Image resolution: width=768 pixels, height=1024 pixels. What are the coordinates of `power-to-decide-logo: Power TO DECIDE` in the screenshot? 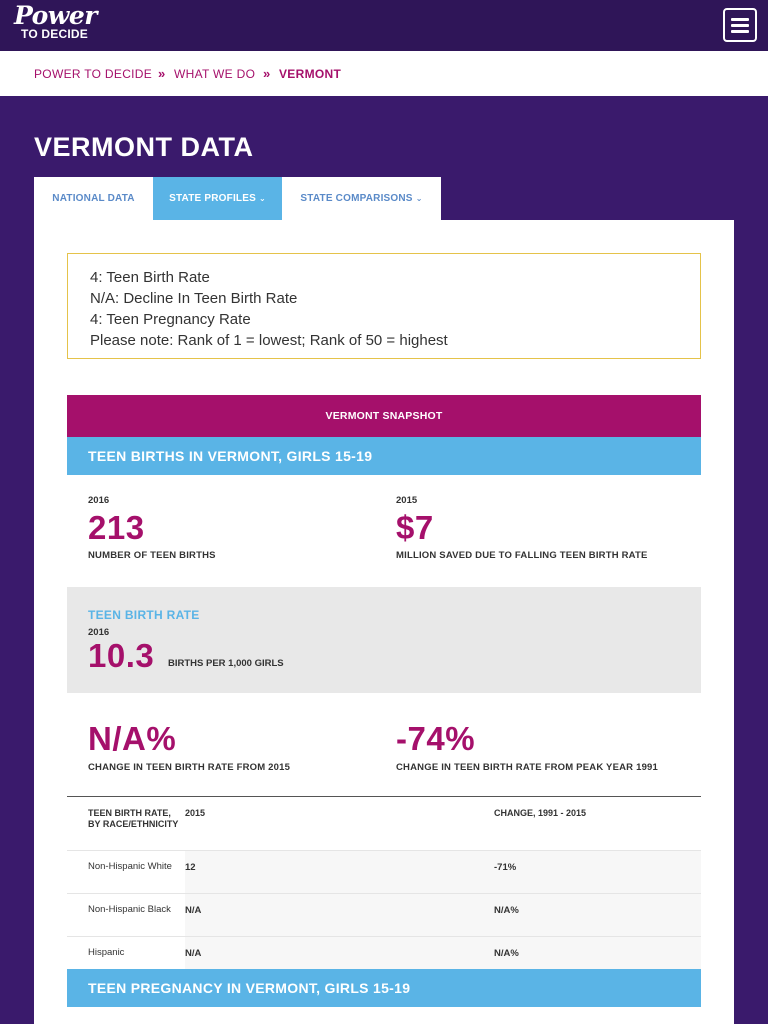 It's located at (55, 21).